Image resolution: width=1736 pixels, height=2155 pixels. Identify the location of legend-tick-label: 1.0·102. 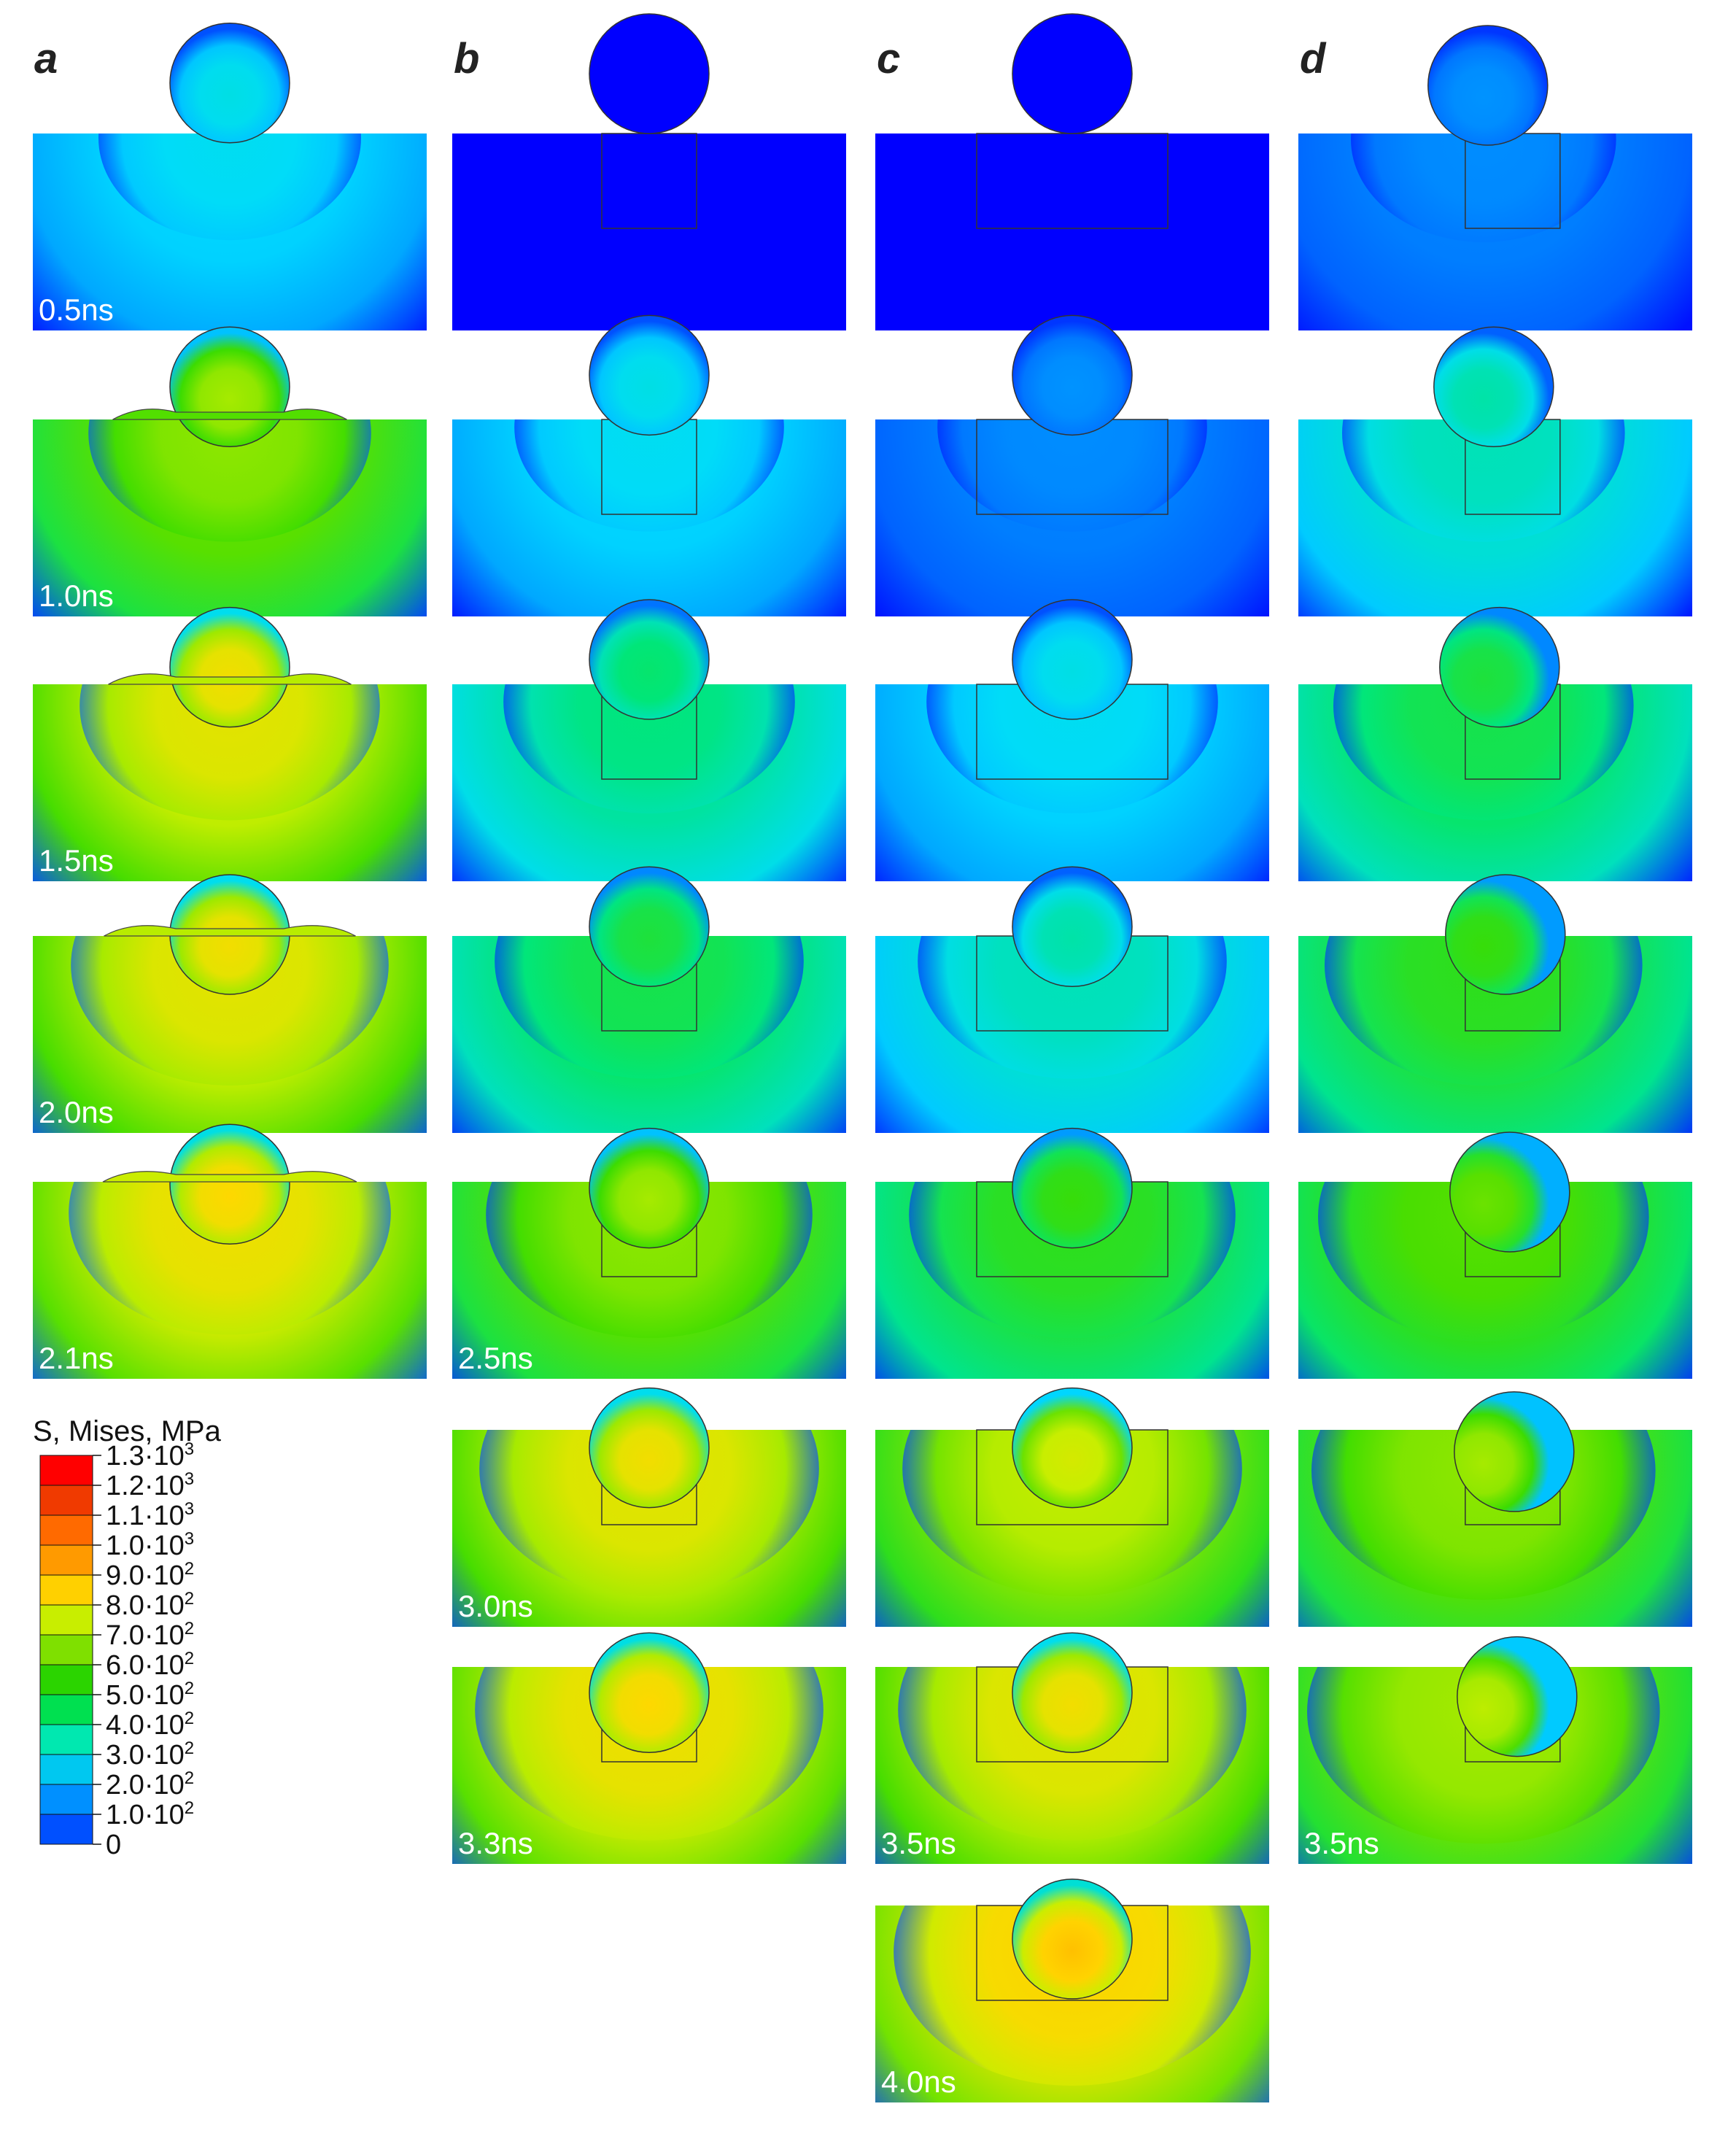
(150, 1814).